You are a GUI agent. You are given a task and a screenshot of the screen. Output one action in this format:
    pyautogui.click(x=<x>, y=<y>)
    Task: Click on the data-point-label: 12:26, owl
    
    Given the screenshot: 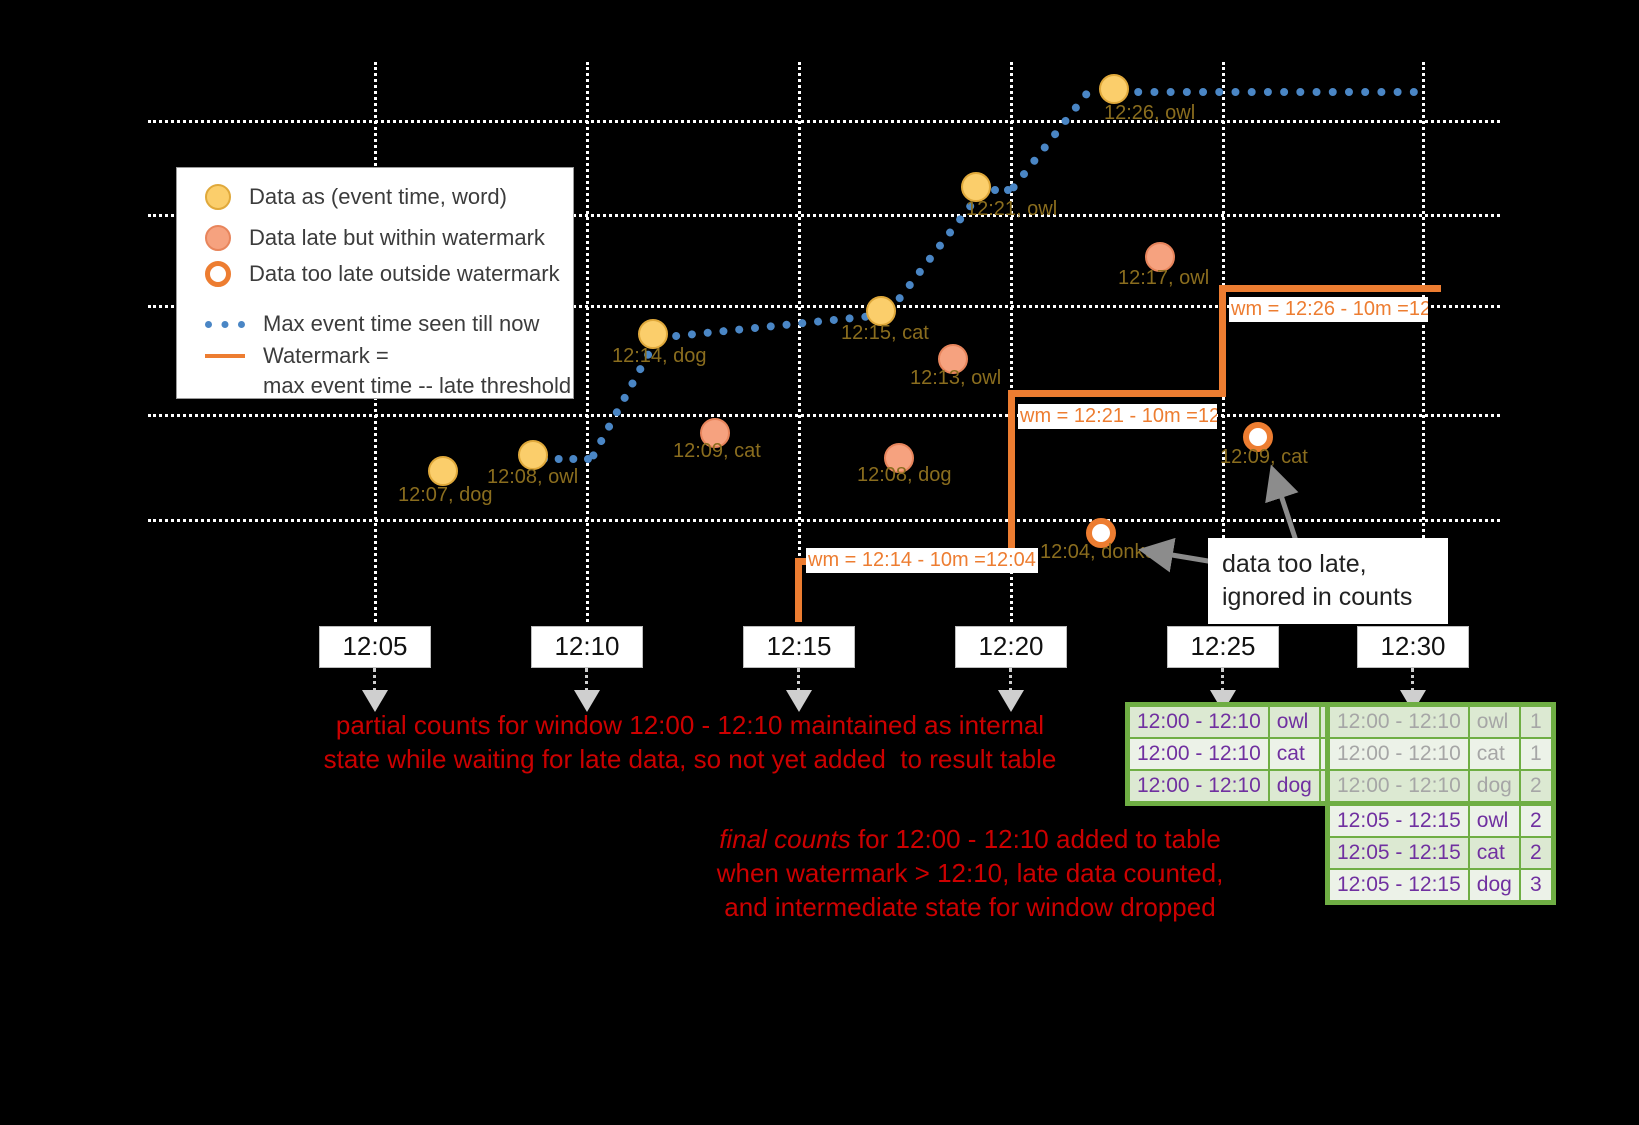 What is the action you would take?
    pyautogui.click(x=1150, y=113)
    